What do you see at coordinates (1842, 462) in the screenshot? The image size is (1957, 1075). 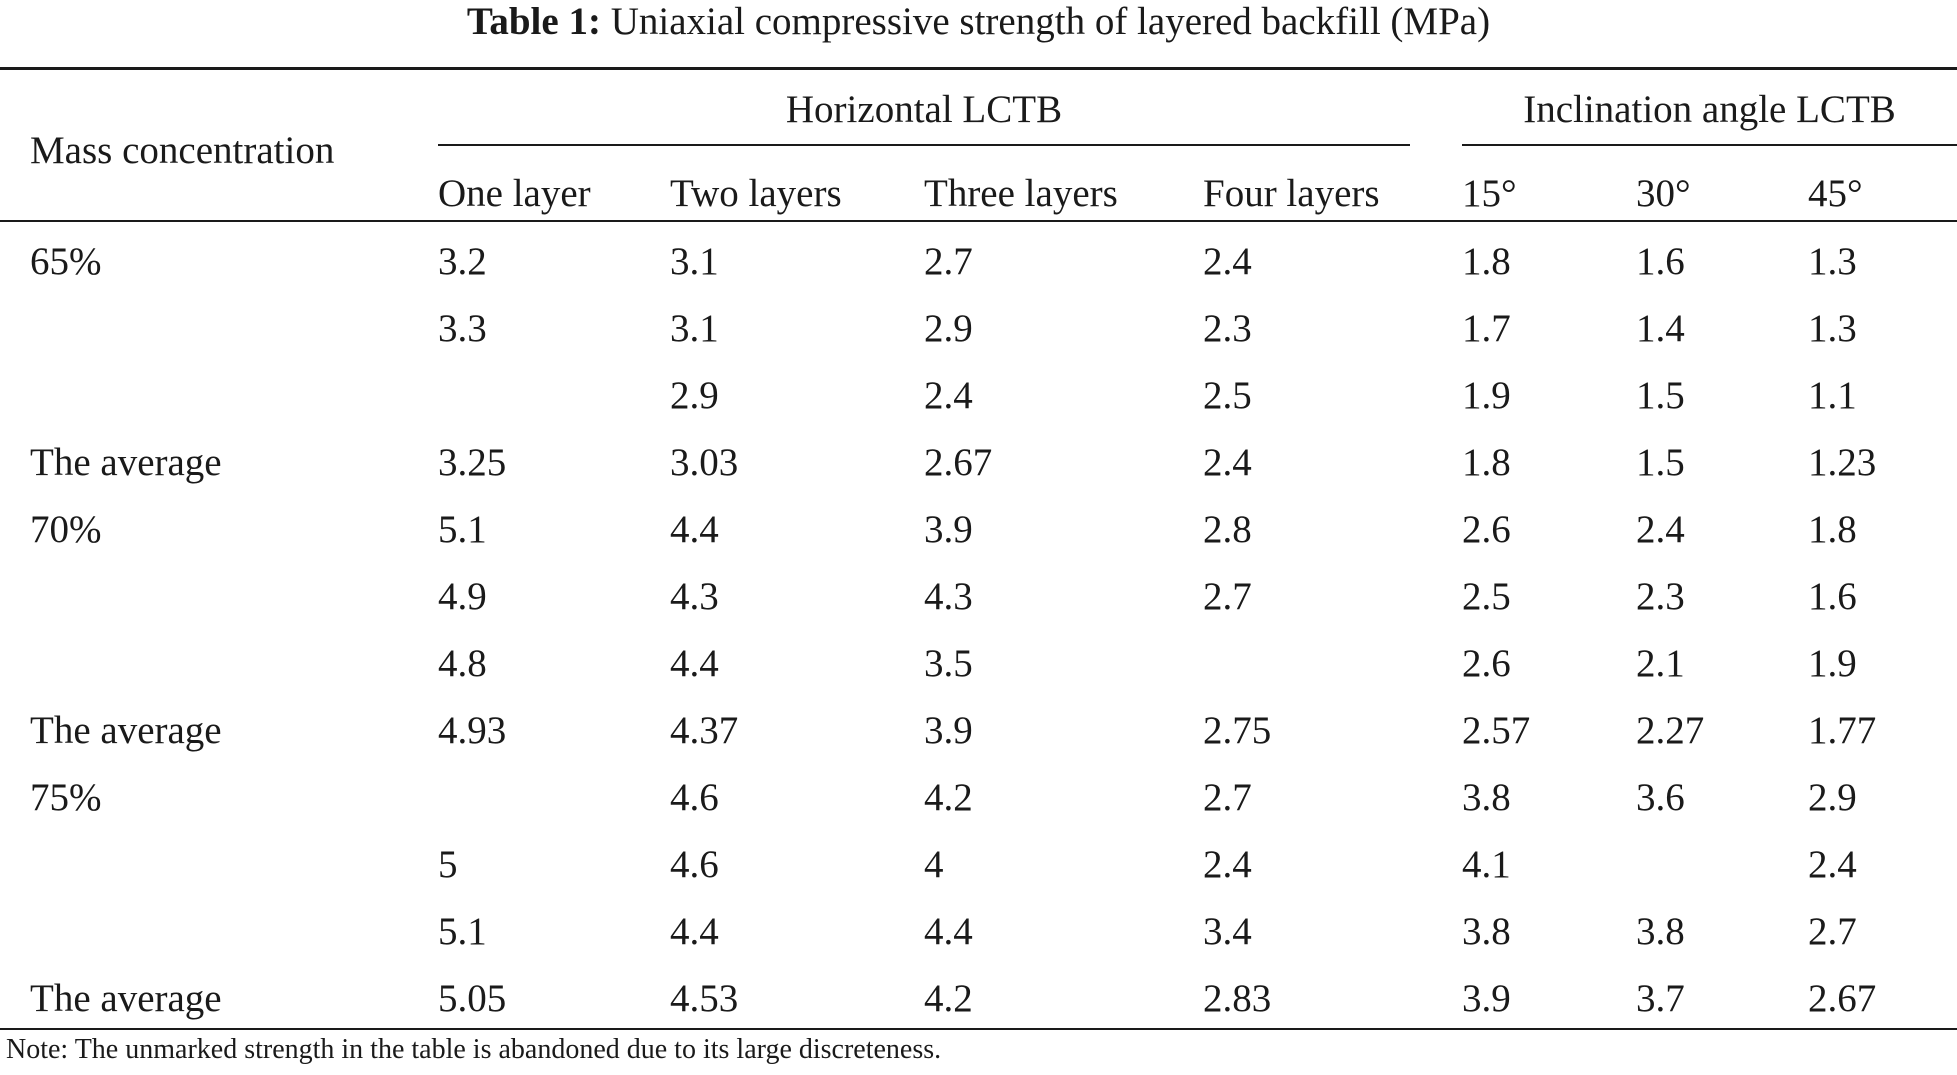 I see `table-cell: 1.23` at bounding box center [1842, 462].